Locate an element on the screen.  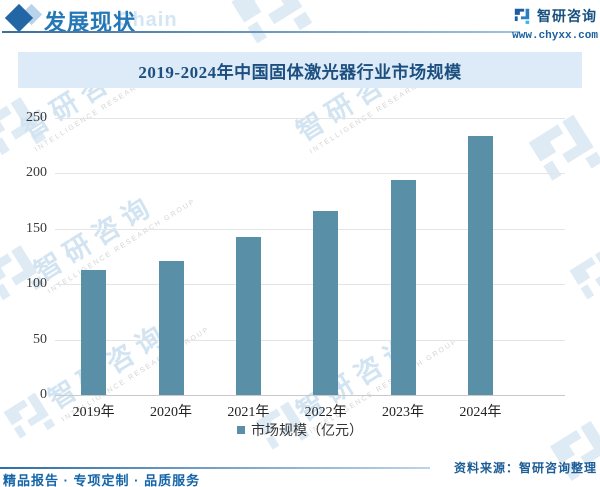
bar-2022年 is located at coordinates (326, 303).